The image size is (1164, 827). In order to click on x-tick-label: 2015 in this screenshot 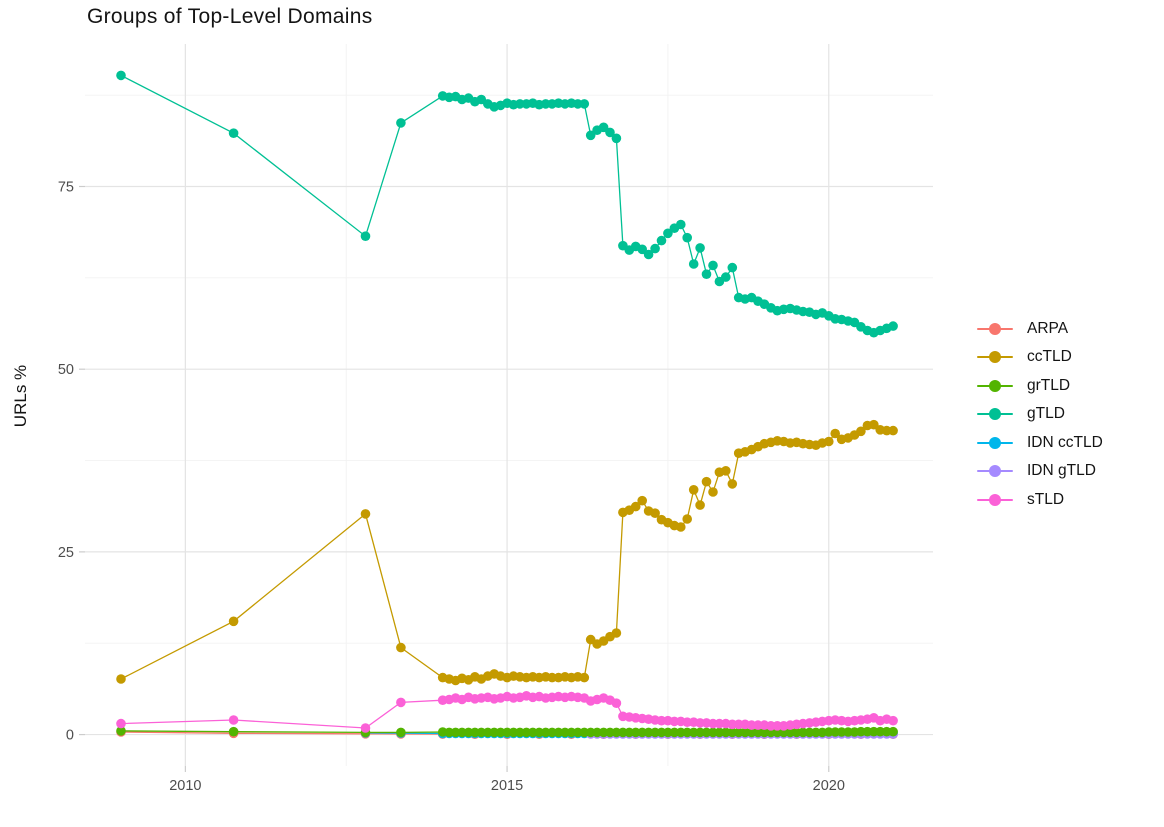, I will do `click(507, 786)`.